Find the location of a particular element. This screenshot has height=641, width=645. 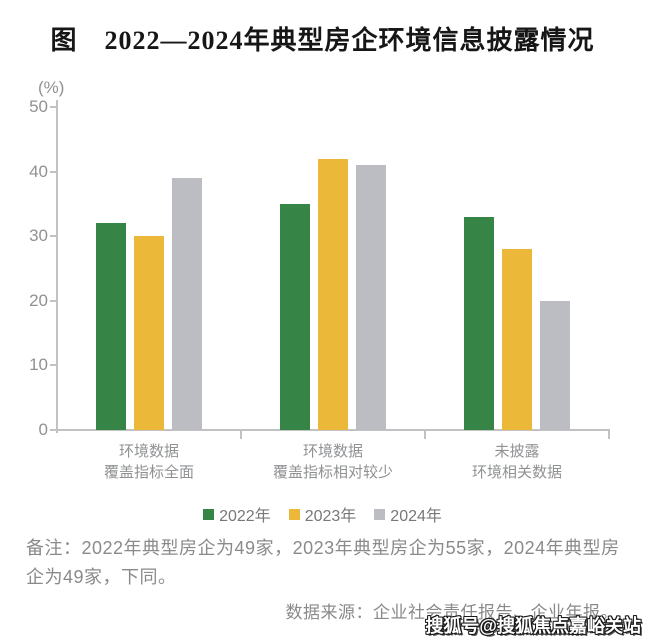

y-axis-line is located at coordinates (57, 266).